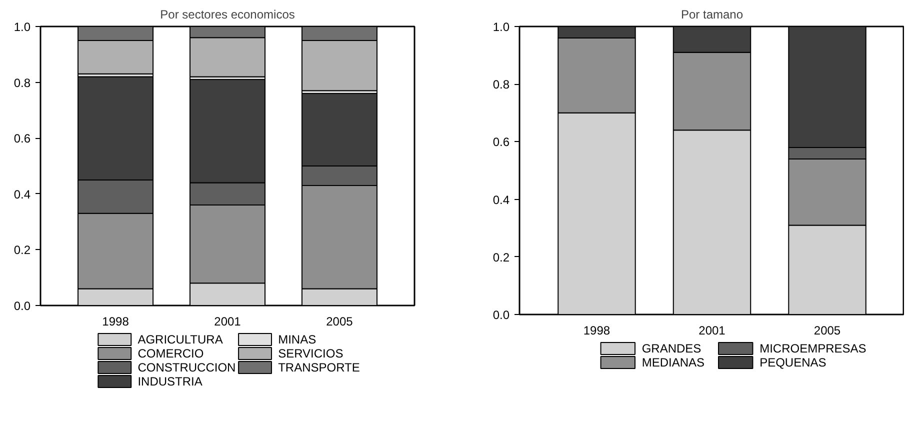 The width and height of the screenshot is (919, 435). Describe the element at coordinates (180, 339) in the screenshot. I see `legend-label: AGRICULTURA` at that location.